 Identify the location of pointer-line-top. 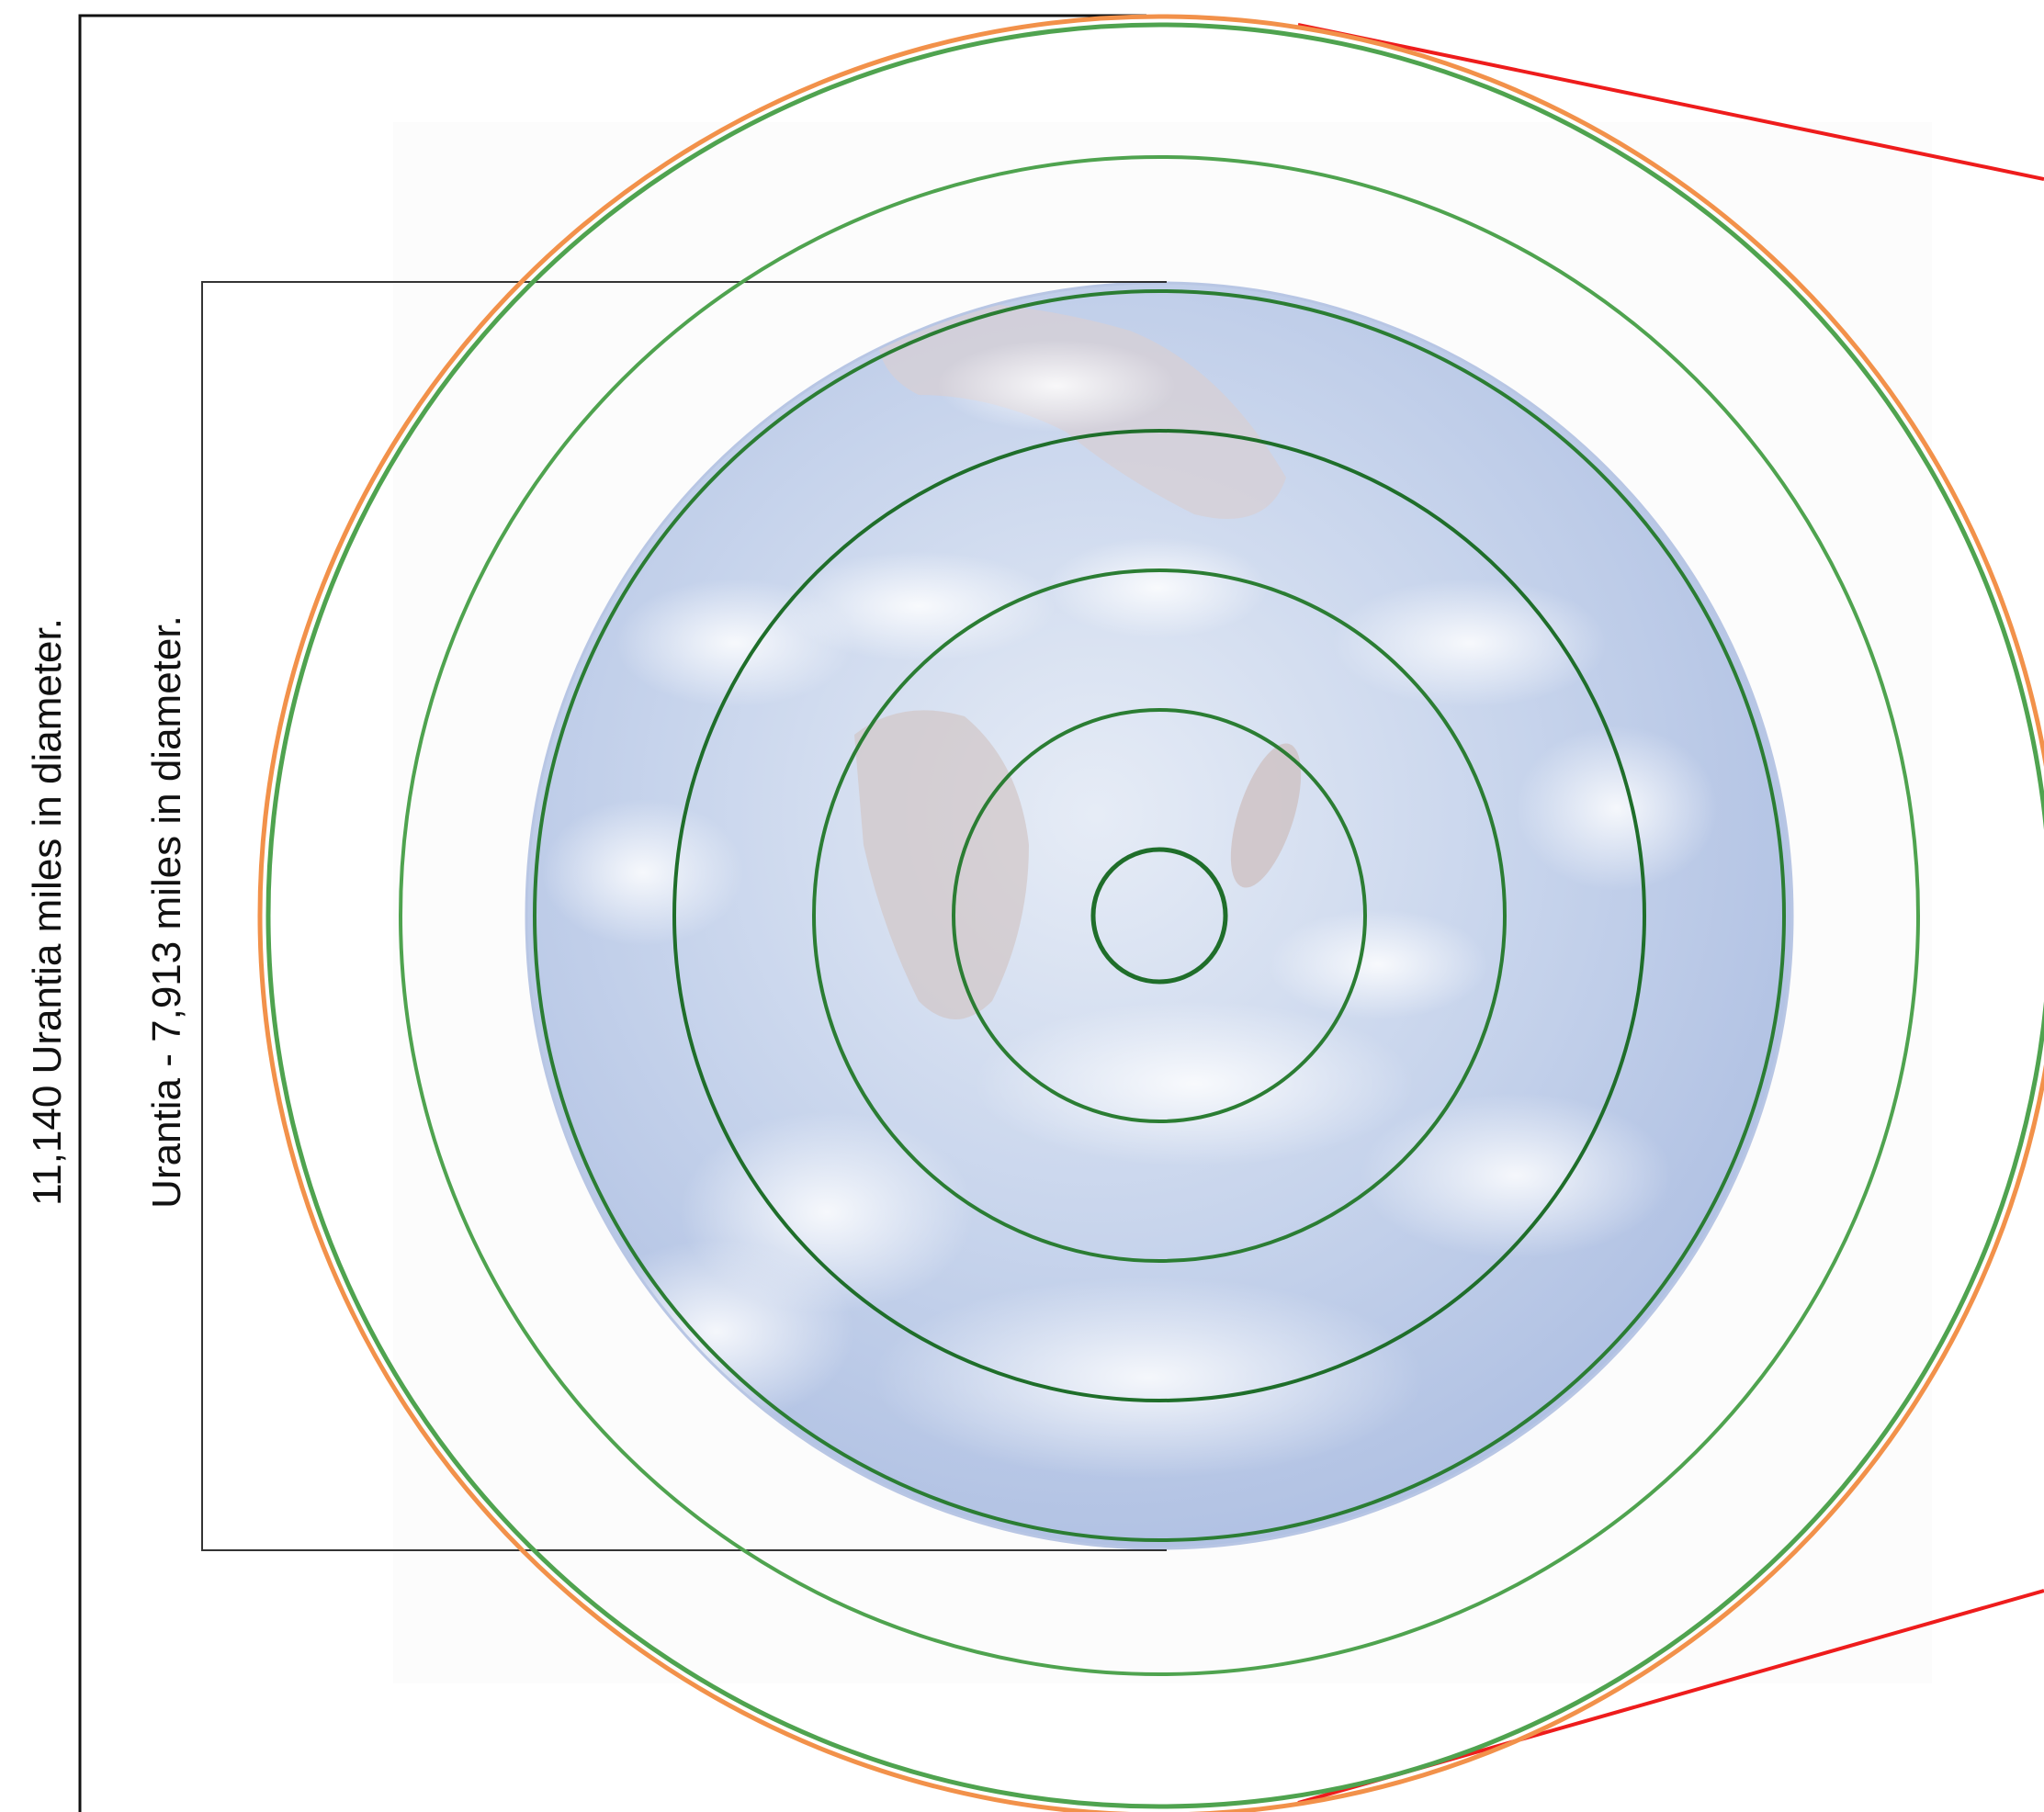
(1670, 102).